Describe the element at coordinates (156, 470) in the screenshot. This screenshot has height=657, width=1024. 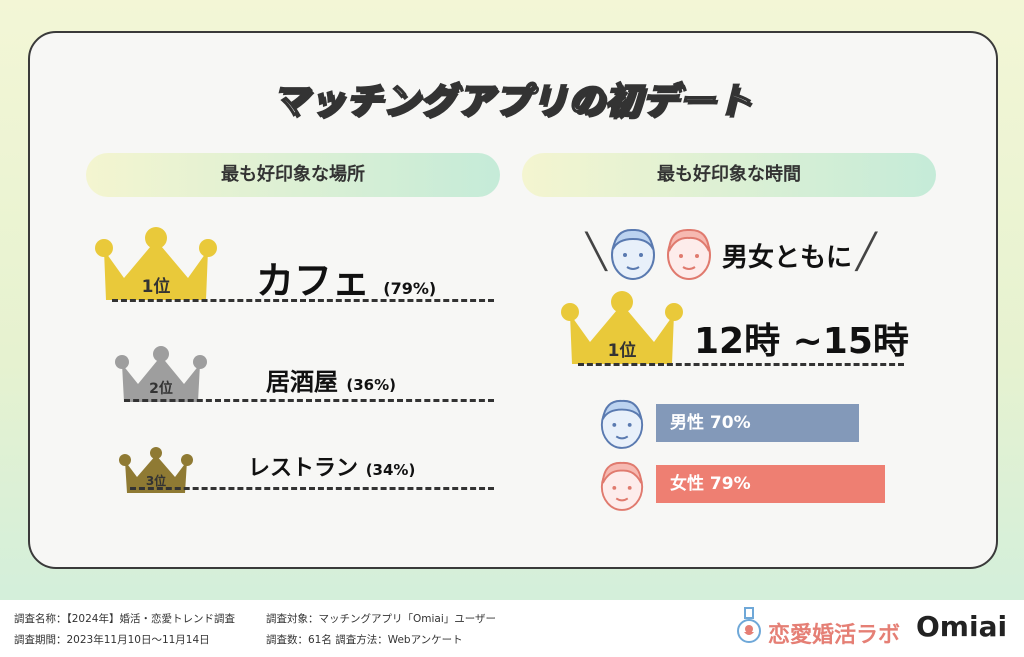
I see `bronze-crown-icon: 3位` at that location.